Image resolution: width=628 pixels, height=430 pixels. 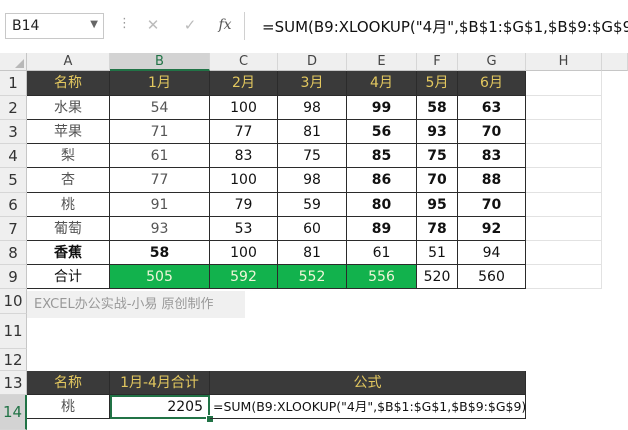 What do you see at coordinates (68, 383) in the screenshot?
I see `result-header-cell: 名称` at bounding box center [68, 383].